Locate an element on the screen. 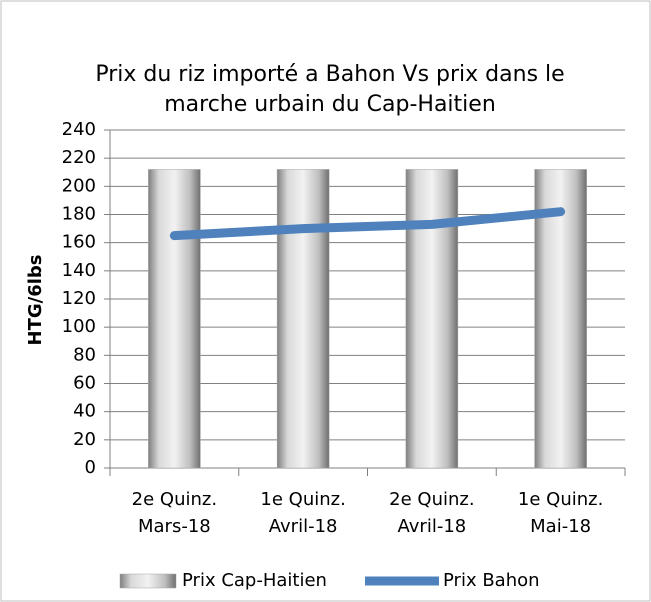 Image resolution: width=651 pixels, height=602 pixels. y-tick-label: 240 is located at coordinates (79, 129).